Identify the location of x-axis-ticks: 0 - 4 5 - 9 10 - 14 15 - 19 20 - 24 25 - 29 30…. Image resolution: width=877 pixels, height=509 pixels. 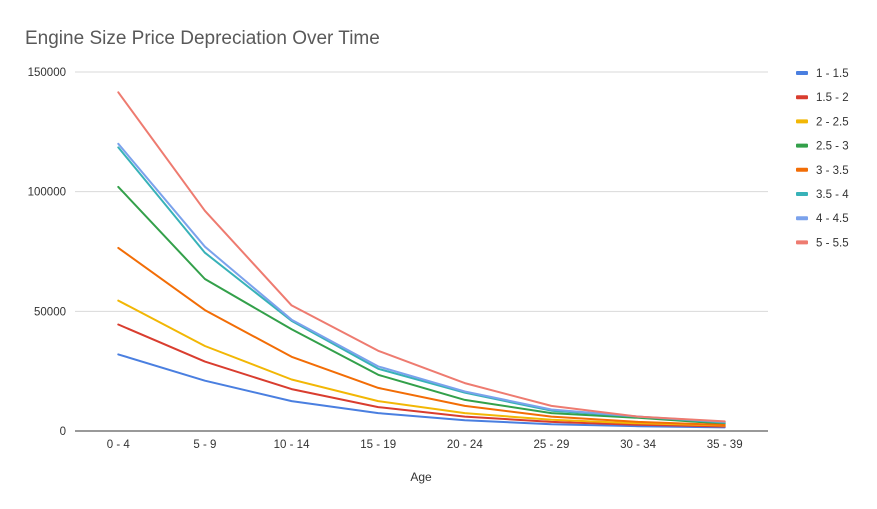
(425, 445).